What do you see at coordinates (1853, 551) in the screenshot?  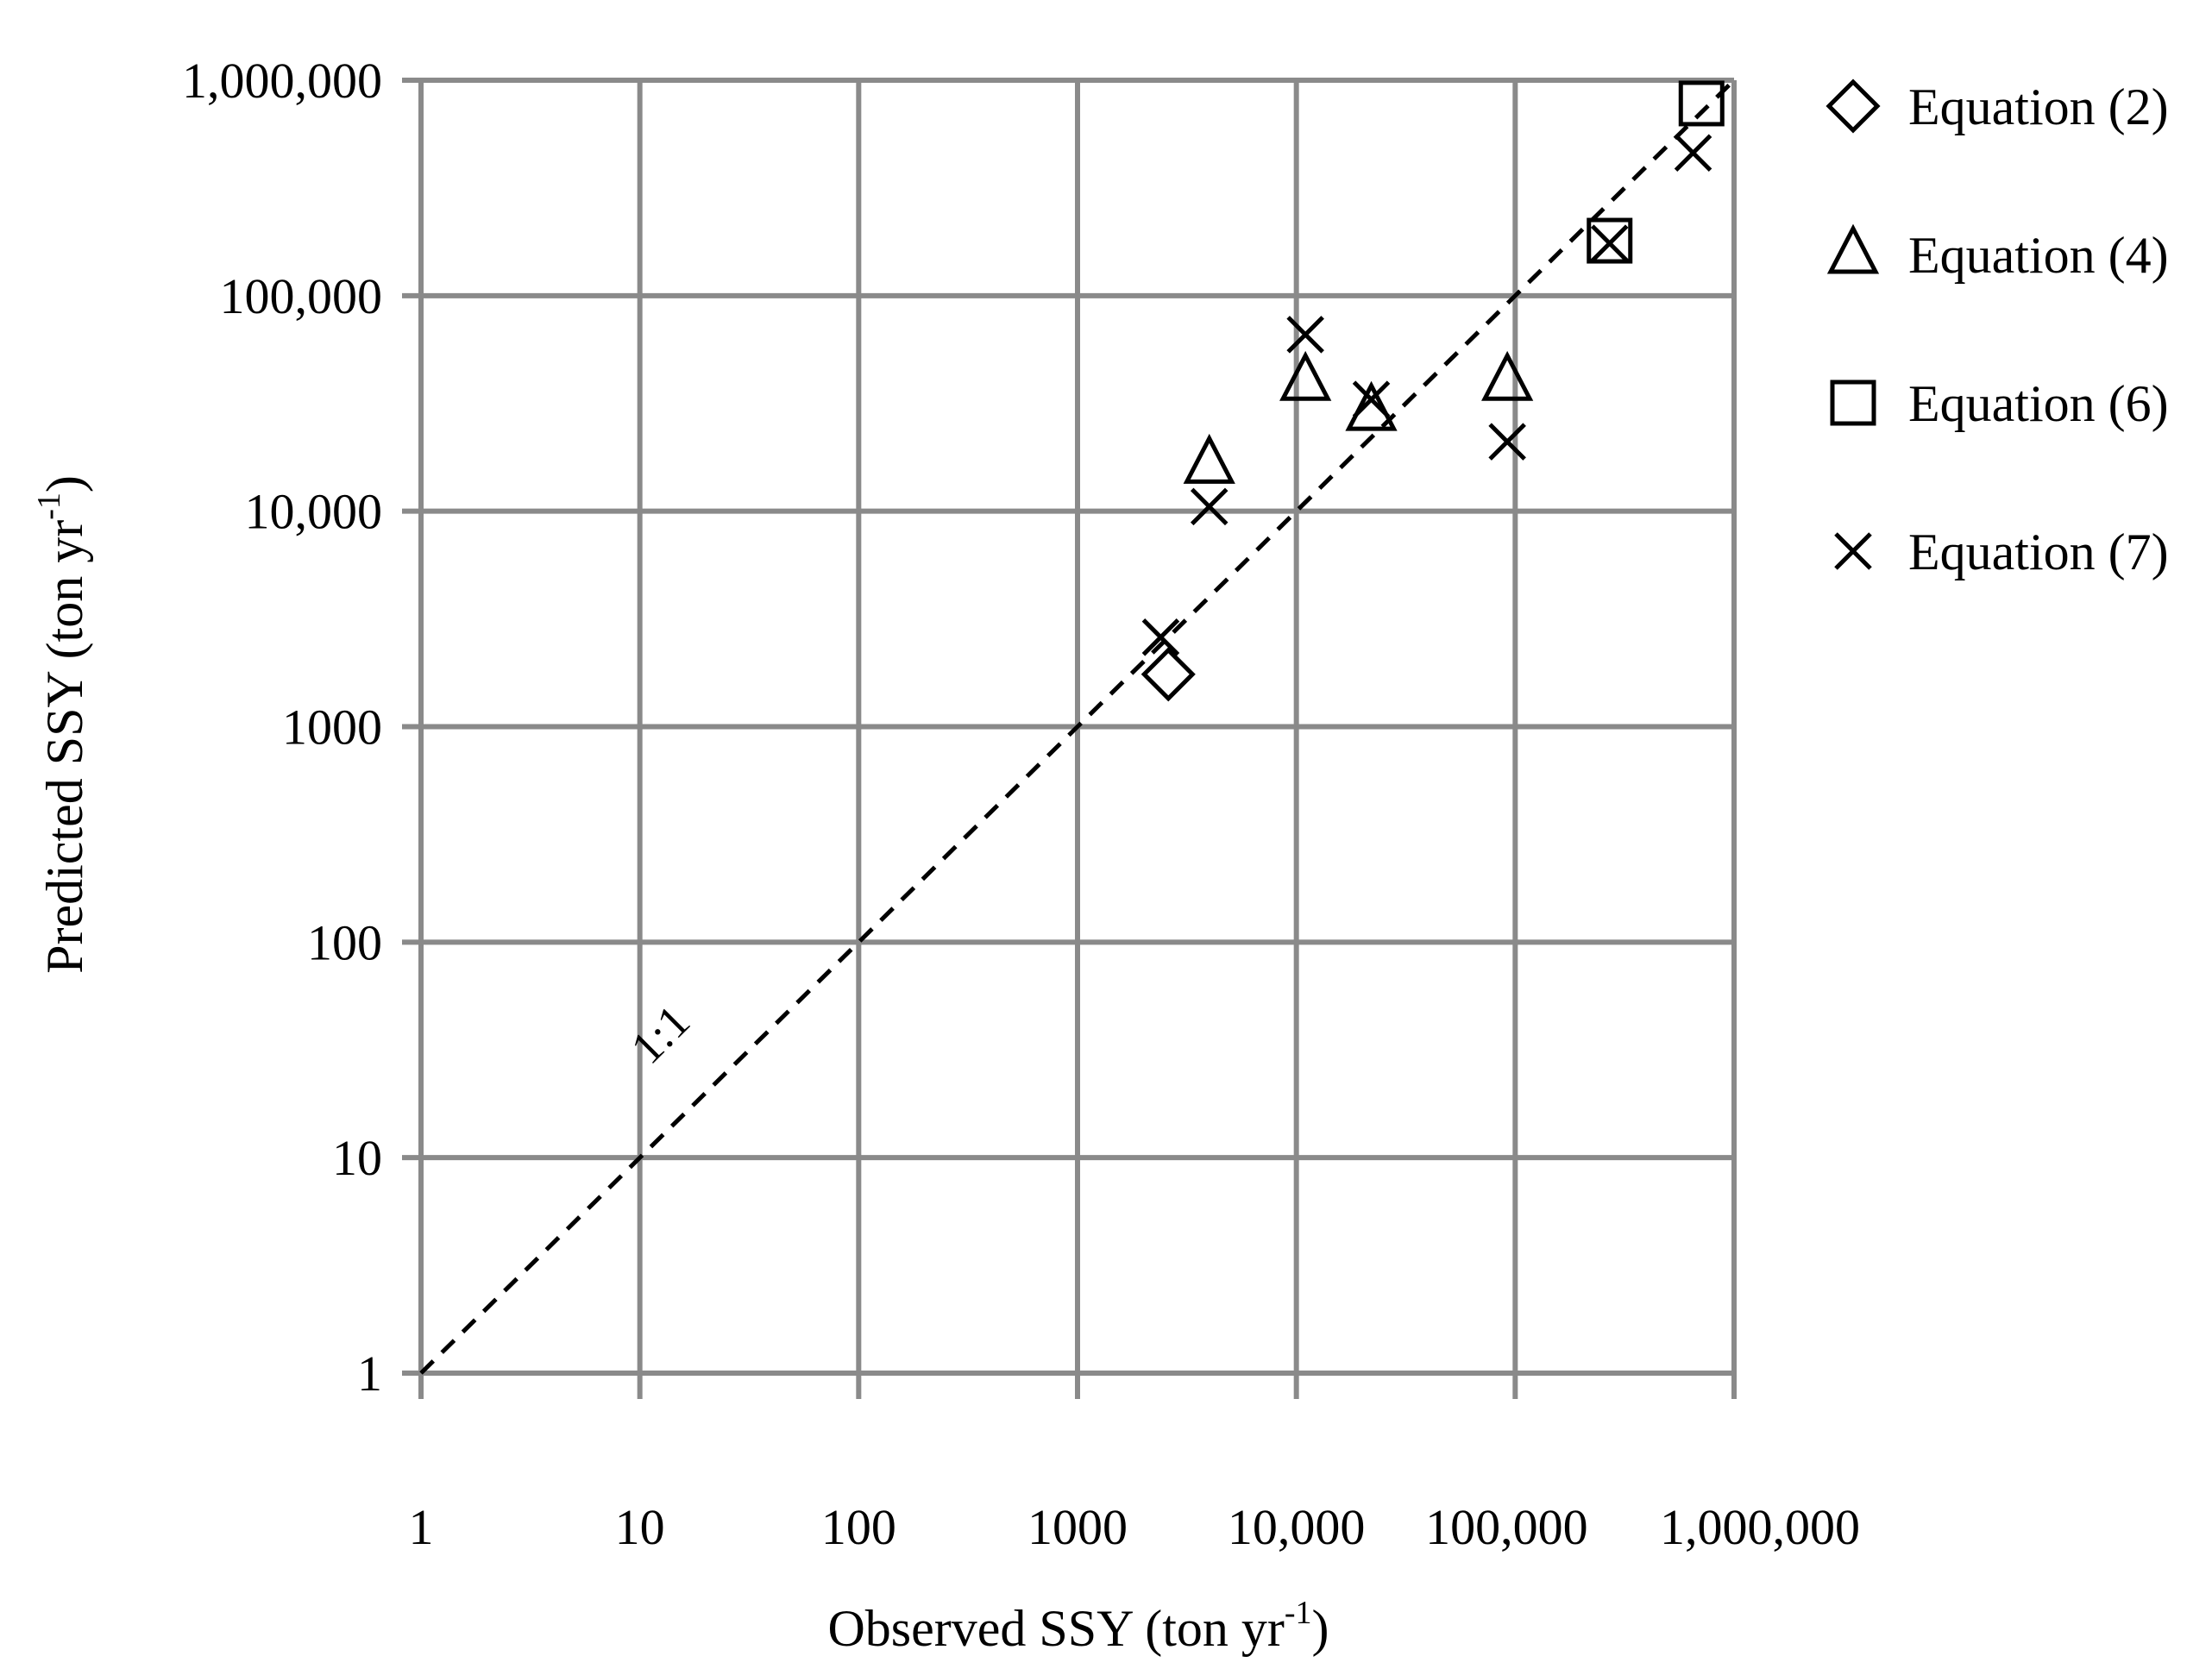 I see `legend-marker-x` at bounding box center [1853, 551].